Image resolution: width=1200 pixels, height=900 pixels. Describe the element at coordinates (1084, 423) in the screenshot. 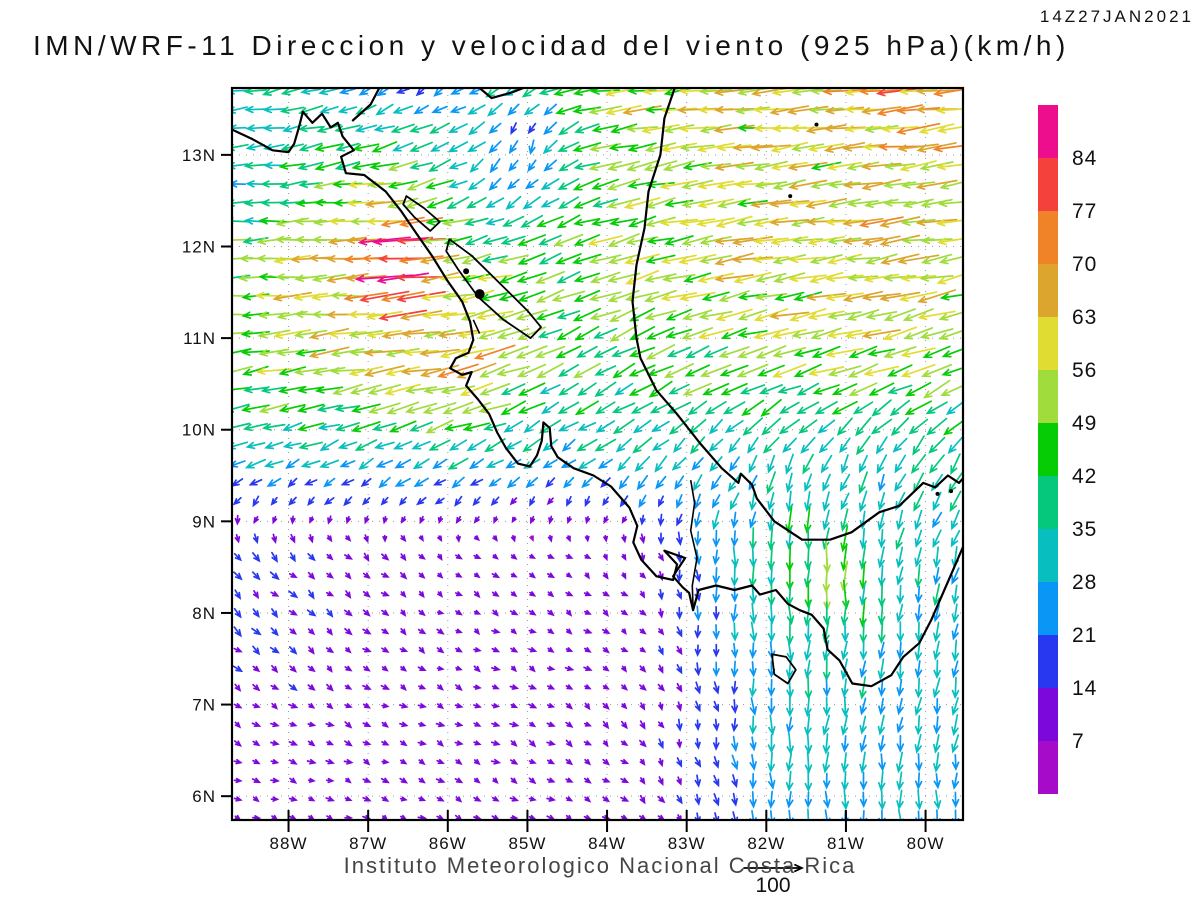

I see `colorbar-label: 49` at that location.